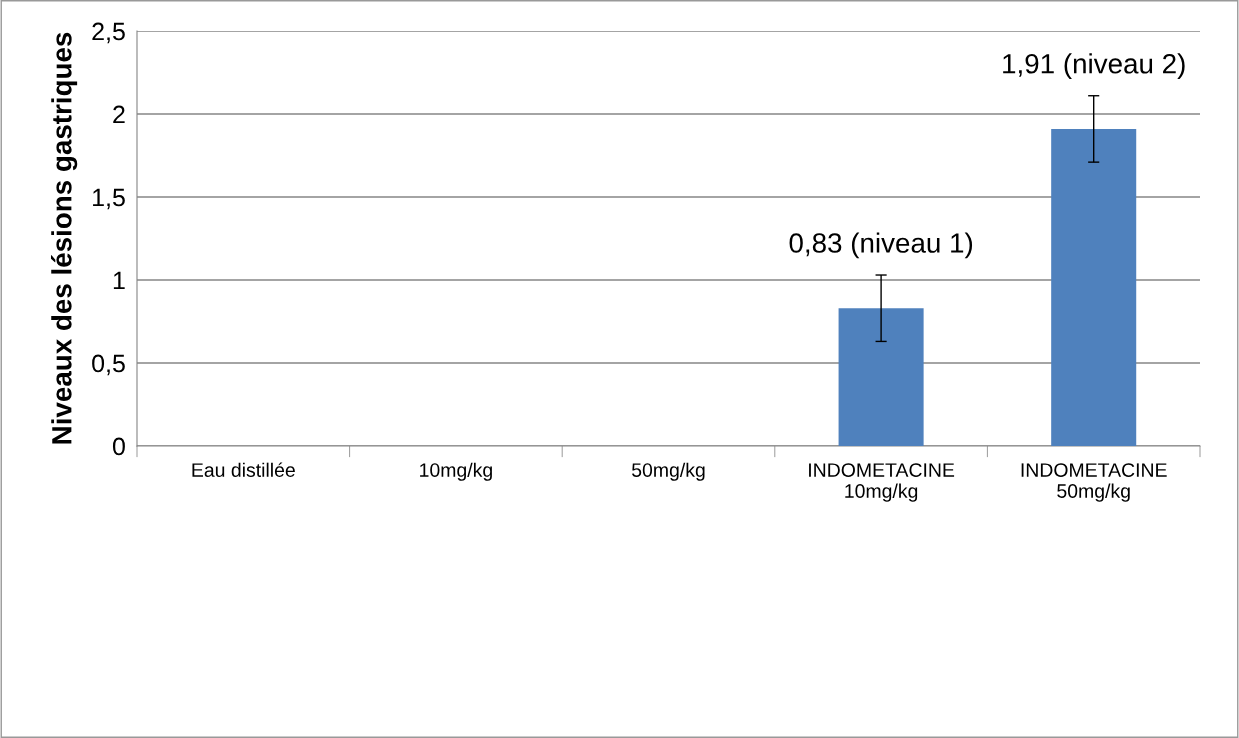 The image size is (1239, 738). I want to click on data-label: 0,83 (niveau 1), so click(881, 245).